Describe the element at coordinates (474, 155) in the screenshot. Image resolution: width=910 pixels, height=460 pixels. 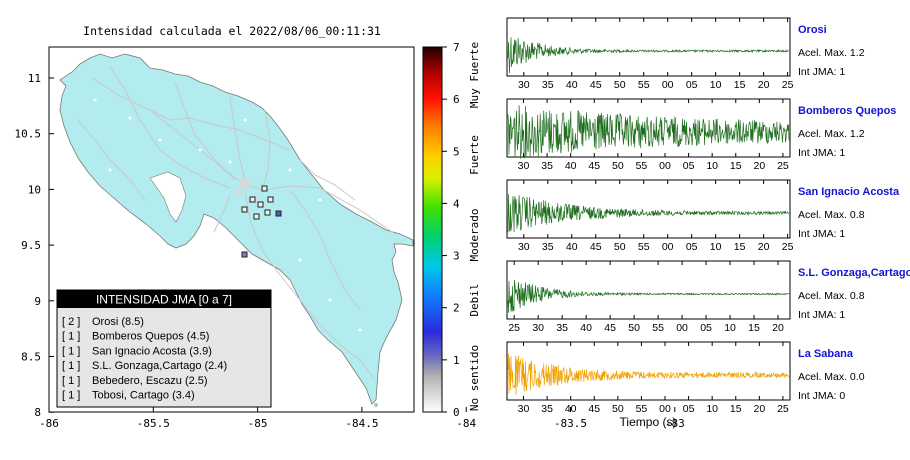
I see `colorbar-label: Fuerte` at that location.